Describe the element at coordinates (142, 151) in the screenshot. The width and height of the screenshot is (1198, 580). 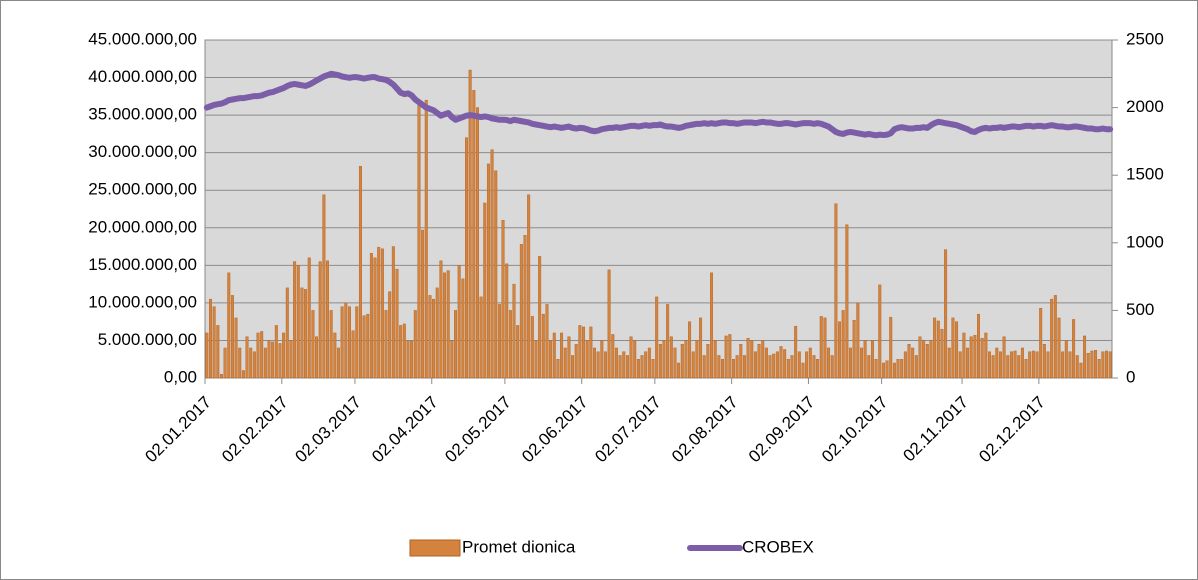
I see `y-tick-label: 30.000.000,00` at that location.